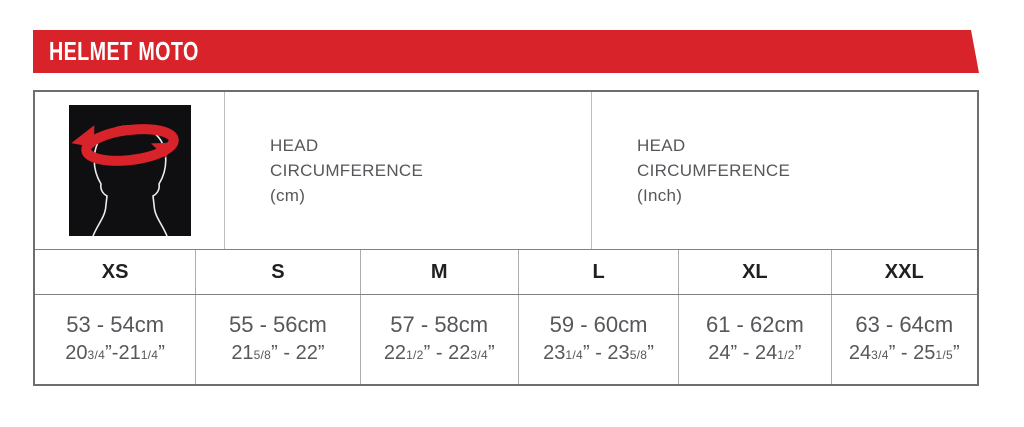 This screenshot has height=427, width=1024. I want to click on label-line: (cm), so click(288, 195).